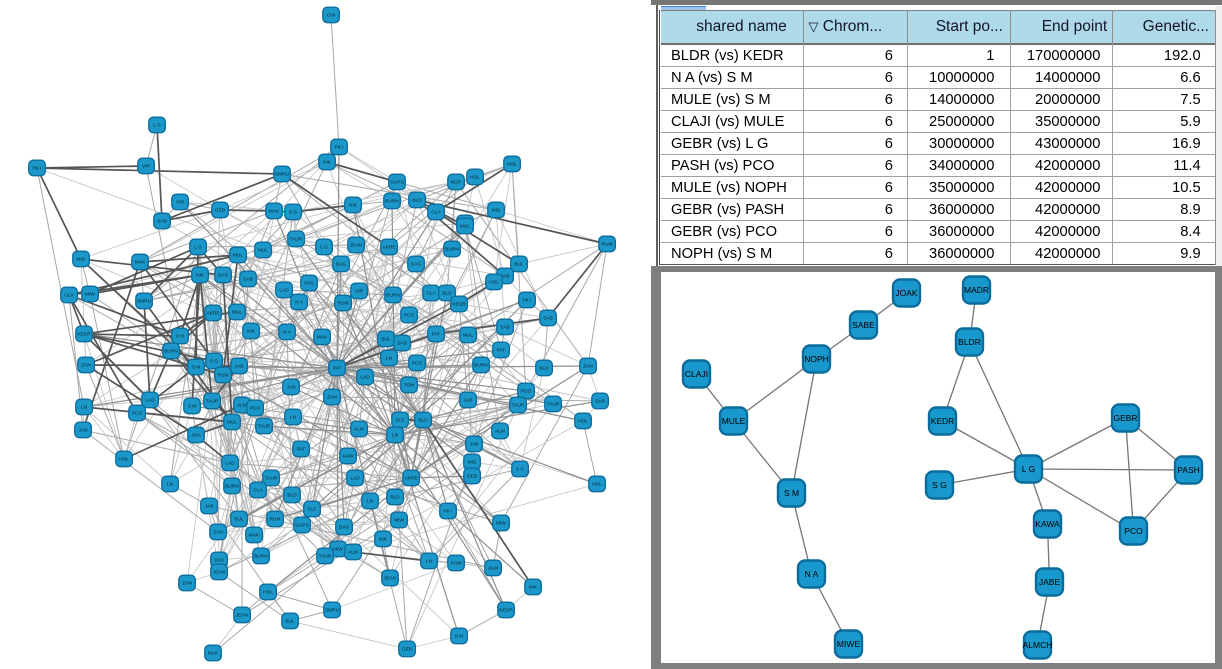 The width and height of the screenshot is (1222, 669). Describe the element at coordinates (84, 335) in the screenshot. I see `svg-text: KEDR` at that location.